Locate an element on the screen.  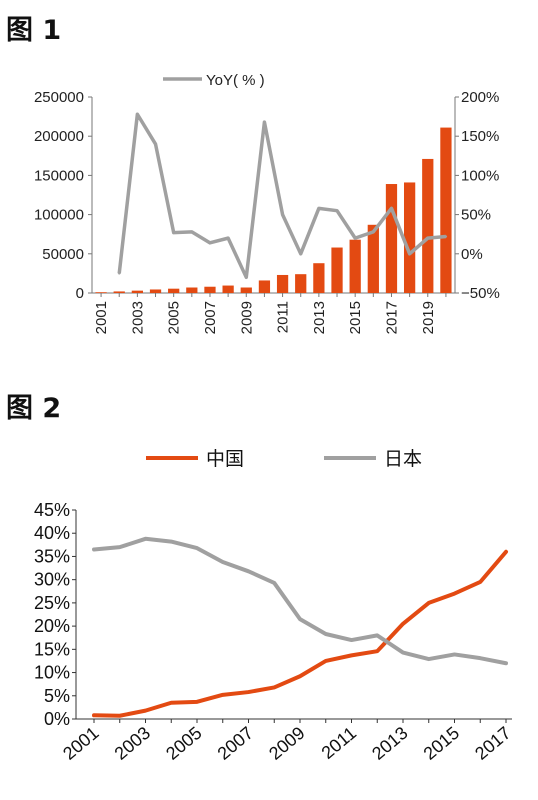
y-tick-label: 40% is located at coordinates (52, 533).